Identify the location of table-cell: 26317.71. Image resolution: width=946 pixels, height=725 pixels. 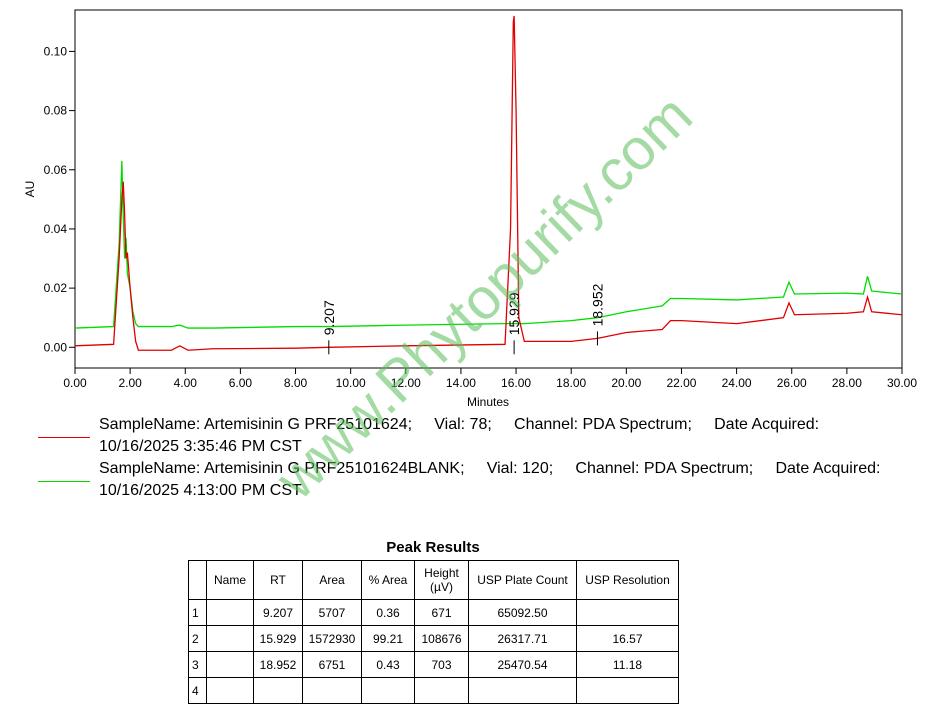
(522, 638).